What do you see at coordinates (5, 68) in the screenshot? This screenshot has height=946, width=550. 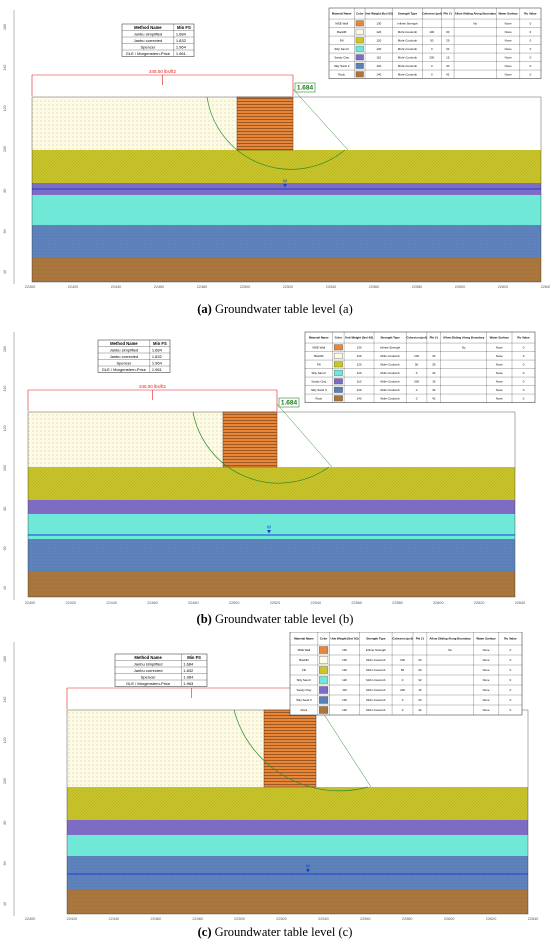 I see `y-tick-label: 140` at bounding box center [5, 68].